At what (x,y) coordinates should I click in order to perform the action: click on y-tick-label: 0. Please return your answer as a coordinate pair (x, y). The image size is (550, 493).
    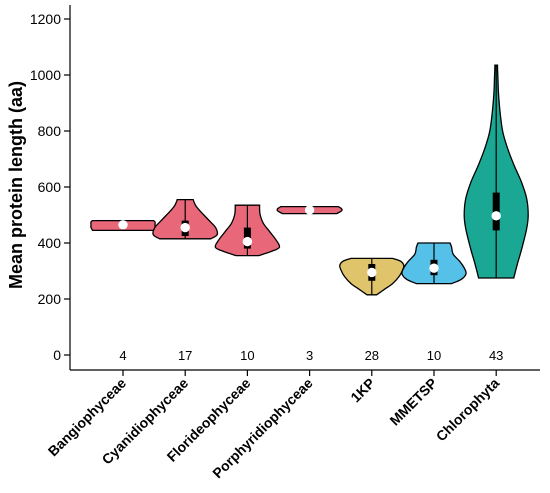
    Looking at the image, I should click on (57, 355).